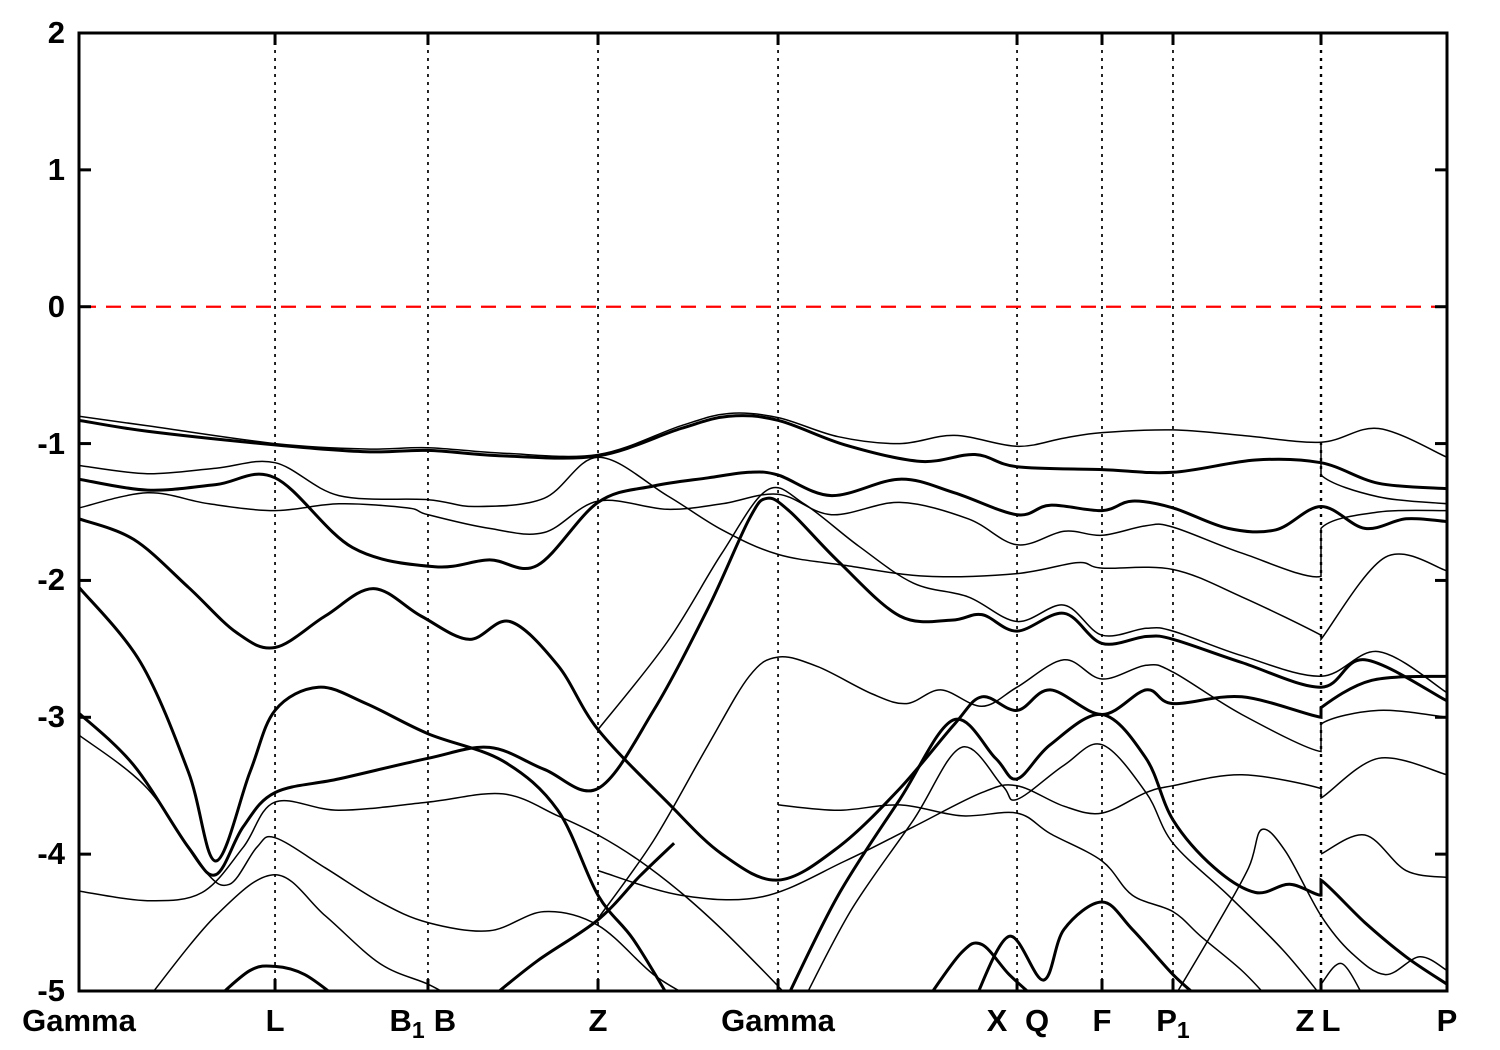 This screenshot has width=1500, height=1050. What do you see at coordinates (407, 1023) in the screenshot?
I see `x-axis-symmetry-label: B1` at bounding box center [407, 1023].